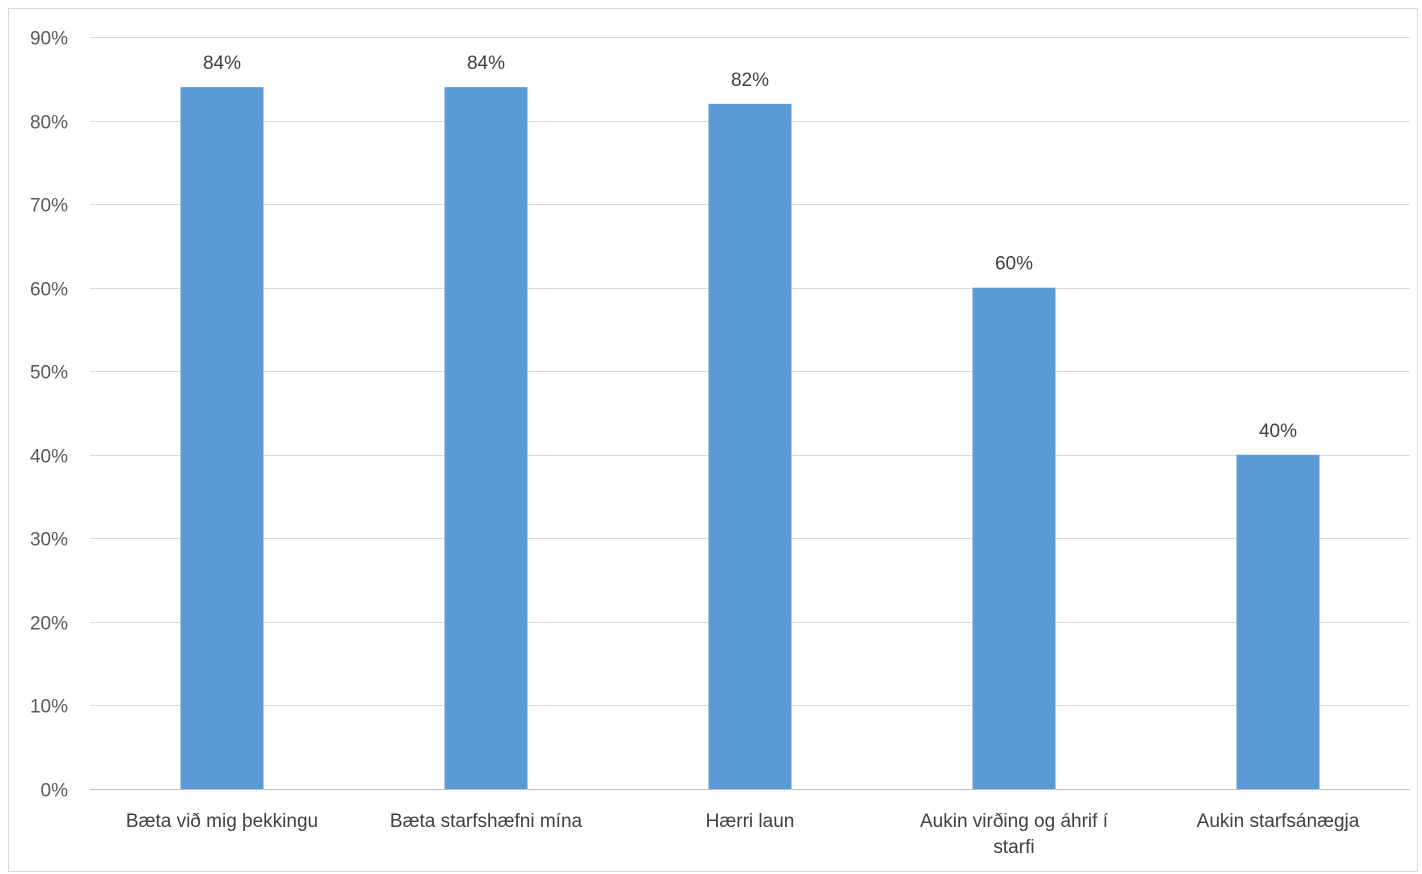  What do you see at coordinates (1014, 264) in the screenshot?
I see `data-label: 60%` at bounding box center [1014, 264].